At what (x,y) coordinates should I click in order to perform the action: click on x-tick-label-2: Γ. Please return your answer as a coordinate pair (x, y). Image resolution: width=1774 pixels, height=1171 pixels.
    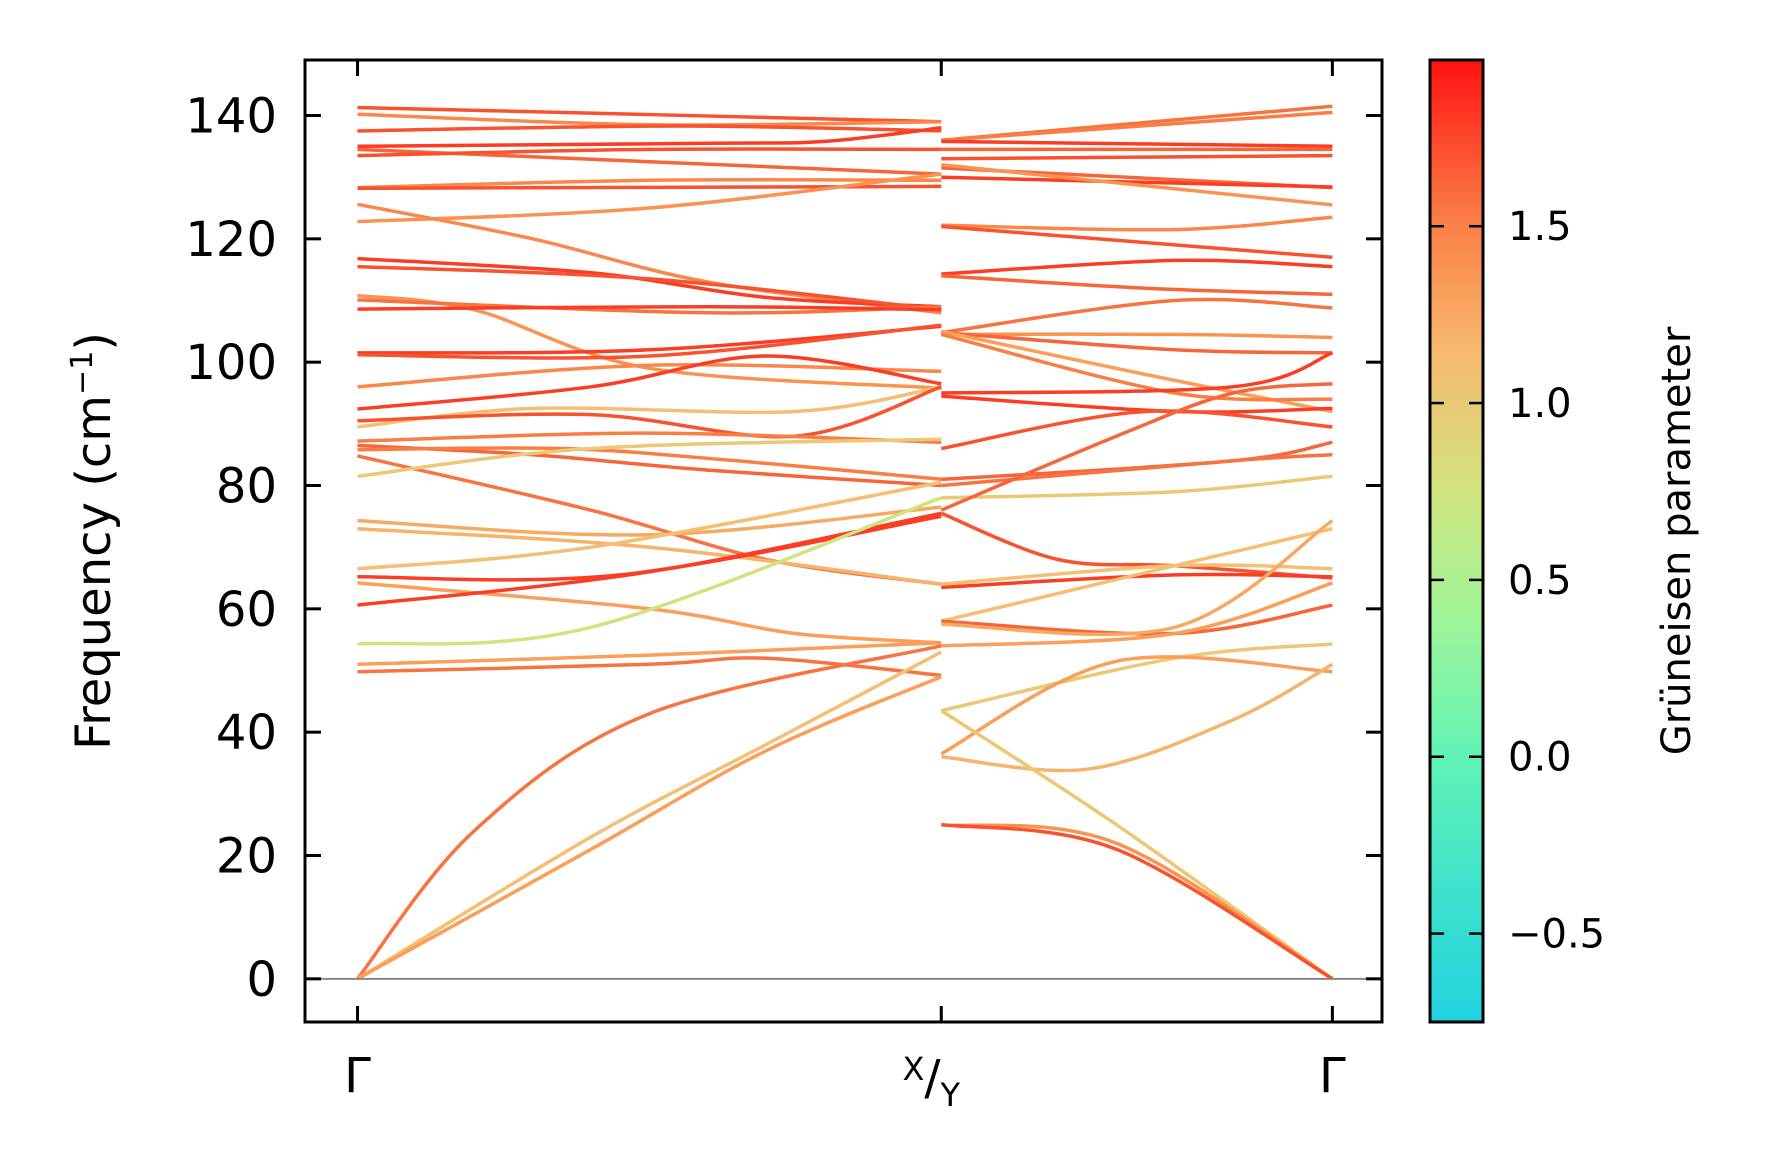
    Looking at the image, I should click on (1332, 1076).